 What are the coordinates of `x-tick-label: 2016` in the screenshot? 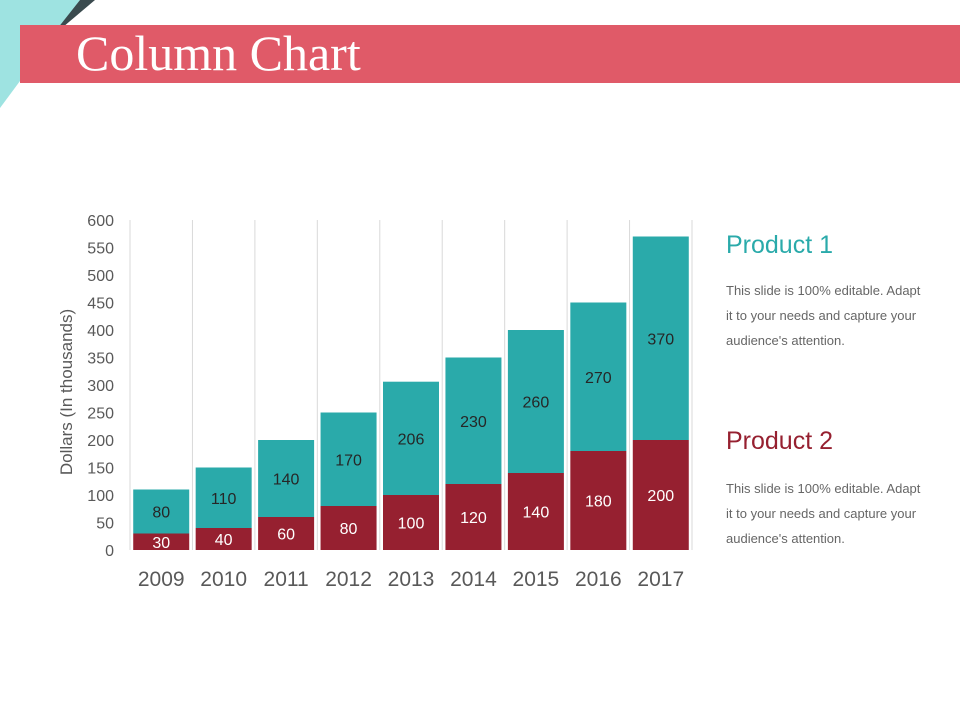 It's located at (598, 579).